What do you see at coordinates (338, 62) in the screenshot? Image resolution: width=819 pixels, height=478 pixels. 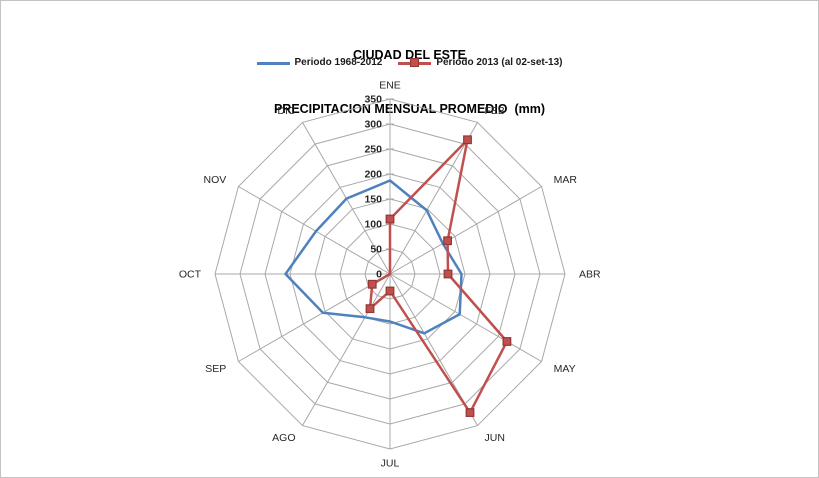 I see `legend-label: Periodo 1968-2012` at bounding box center [338, 62].